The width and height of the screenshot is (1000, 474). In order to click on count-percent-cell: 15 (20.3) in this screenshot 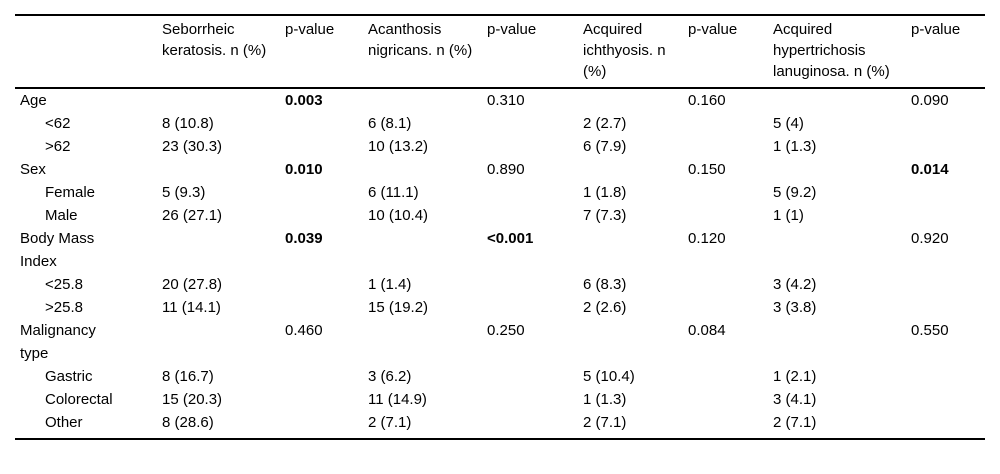, I will do `click(192, 399)`.